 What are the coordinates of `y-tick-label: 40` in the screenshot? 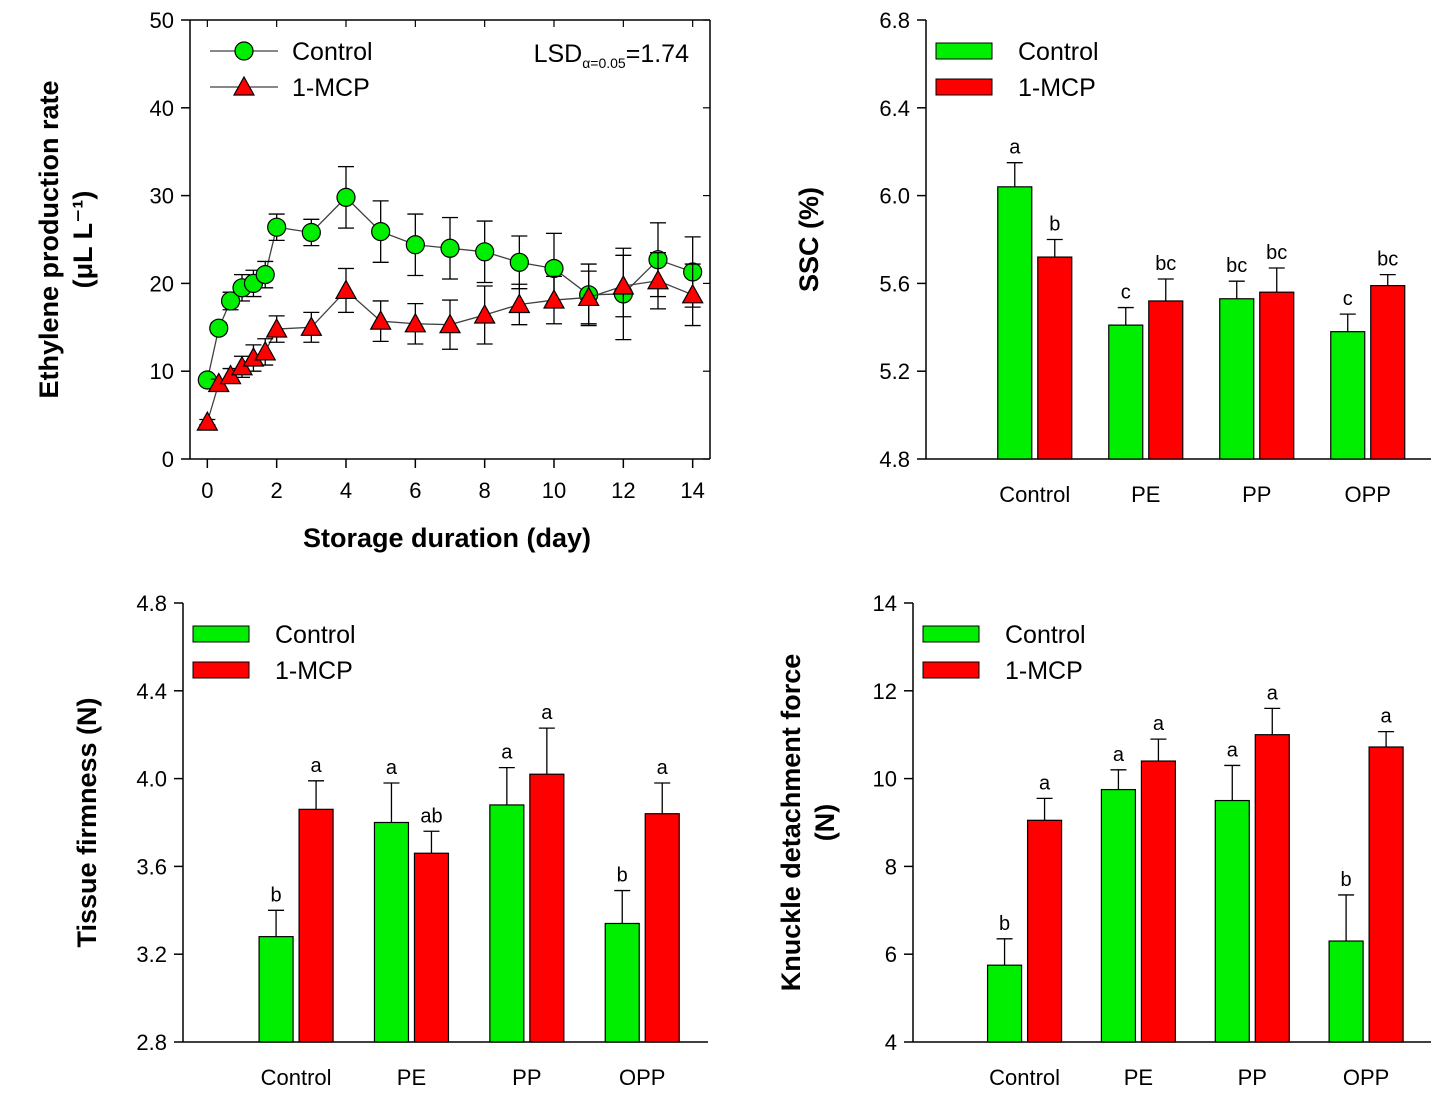 It's located at (162, 108).